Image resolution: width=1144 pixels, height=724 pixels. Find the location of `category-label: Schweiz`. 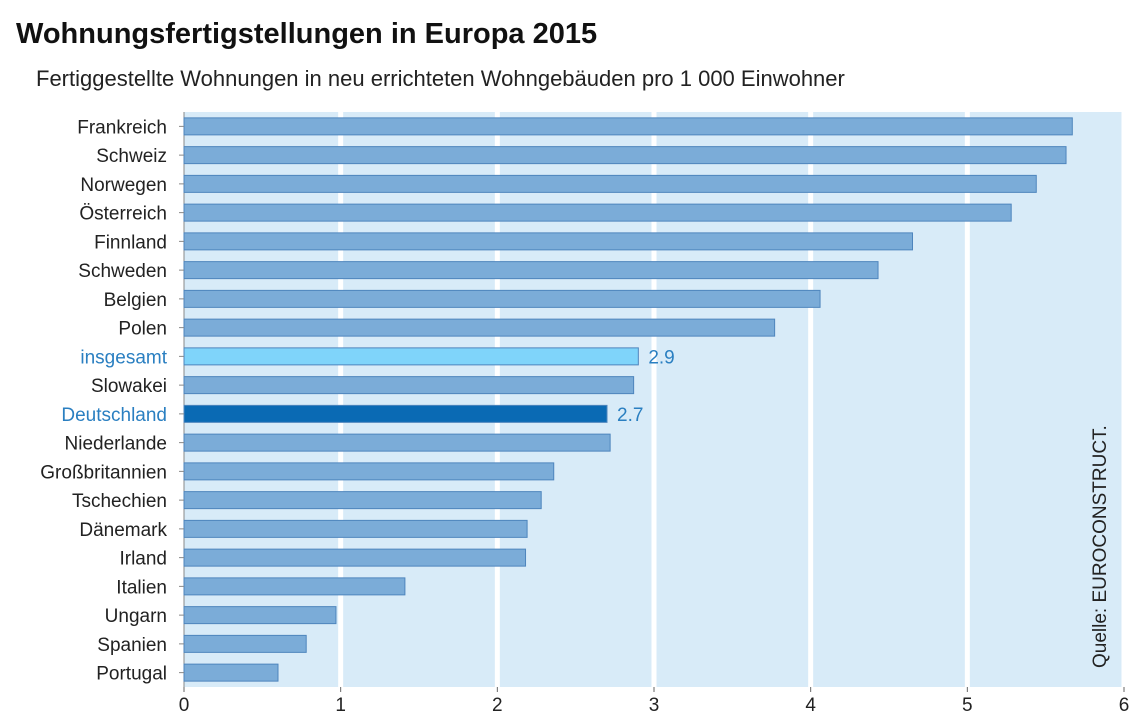

category-label: Schweiz is located at coordinates (131, 156).